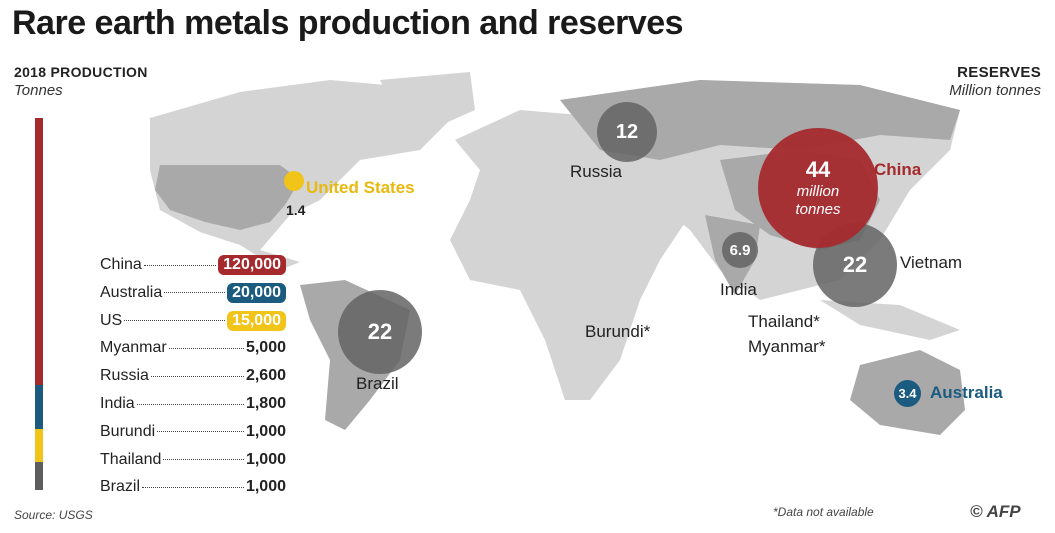  What do you see at coordinates (377, 383) in the screenshot?
I see `label-brazil: Brazil` at bounding box center [377, 383].